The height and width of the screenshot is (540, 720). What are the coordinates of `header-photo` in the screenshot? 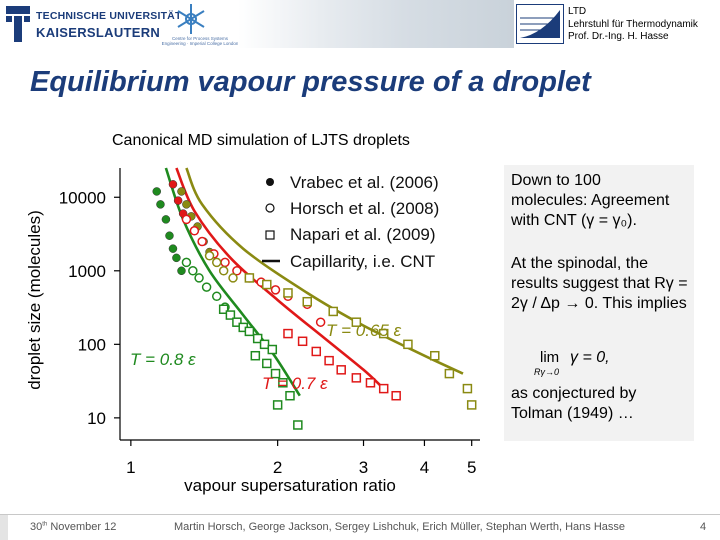 It's located at (376, 24).